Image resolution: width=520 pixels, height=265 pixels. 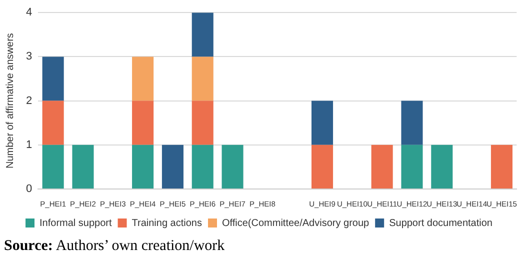 What do you see at coordinates (167, 223) in the screenshot?
I see `legend-label: Training actions` at bounding box center [167, 223].